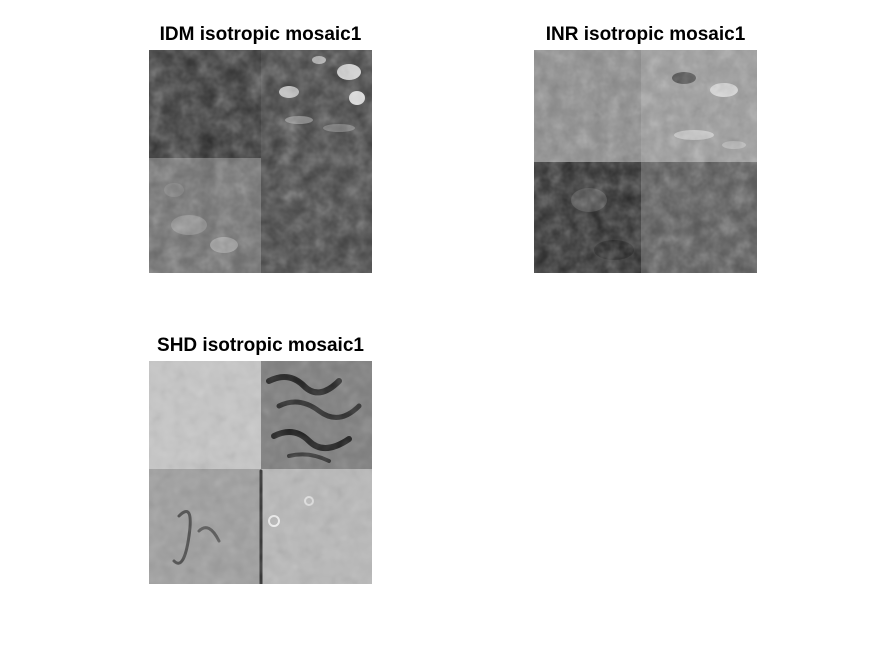  I want to click on idm-panel-title: IDM isotropic mosaic1, so click(260, 34).